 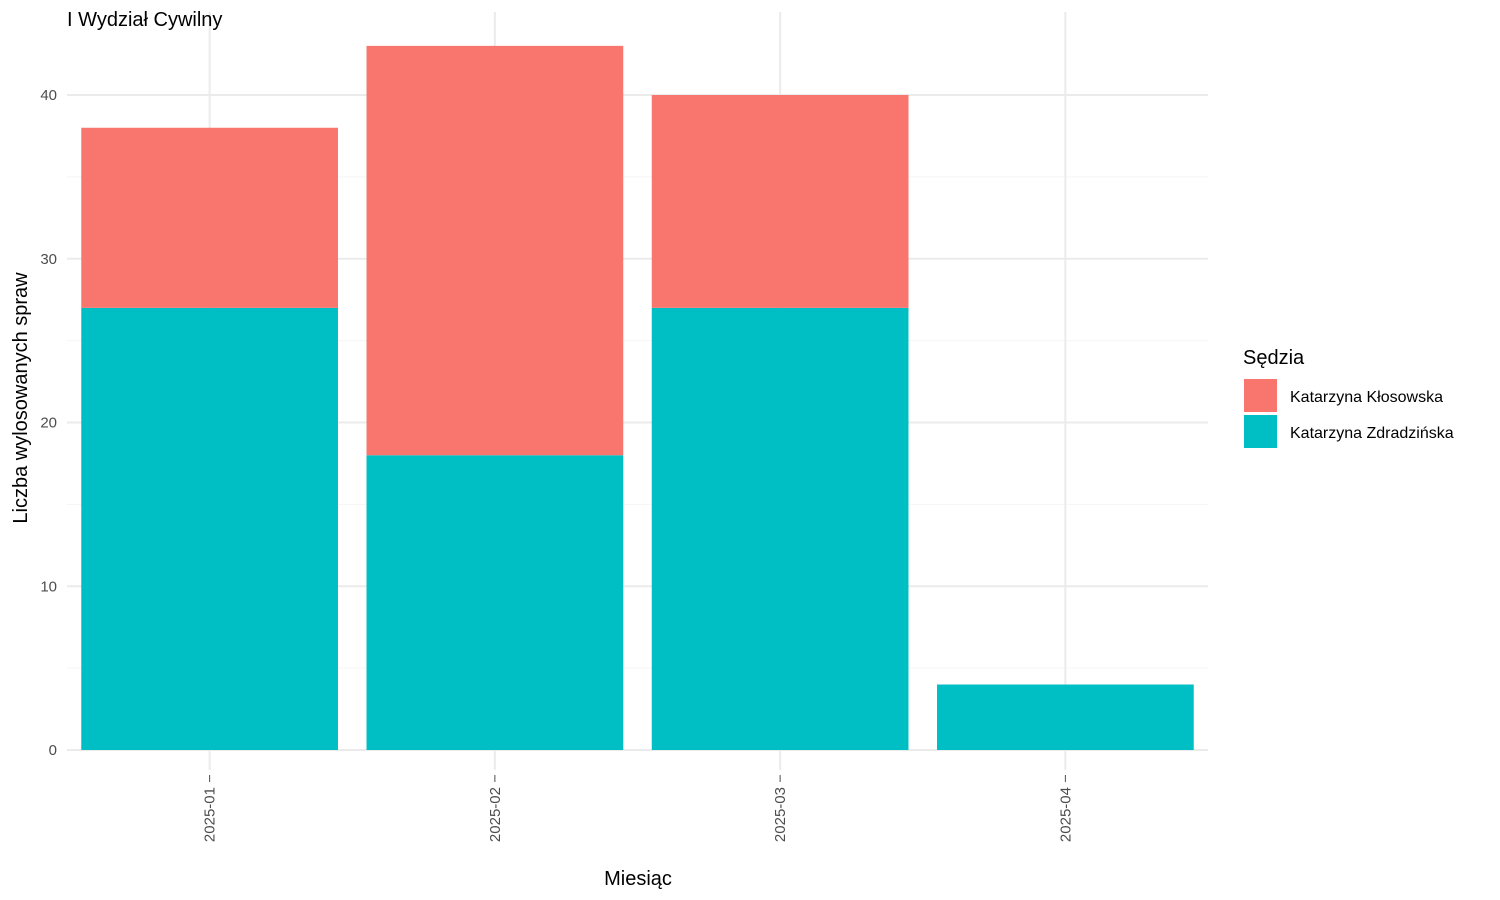 I want to click on y-tick-label: 20, so click(x=48, y=423).